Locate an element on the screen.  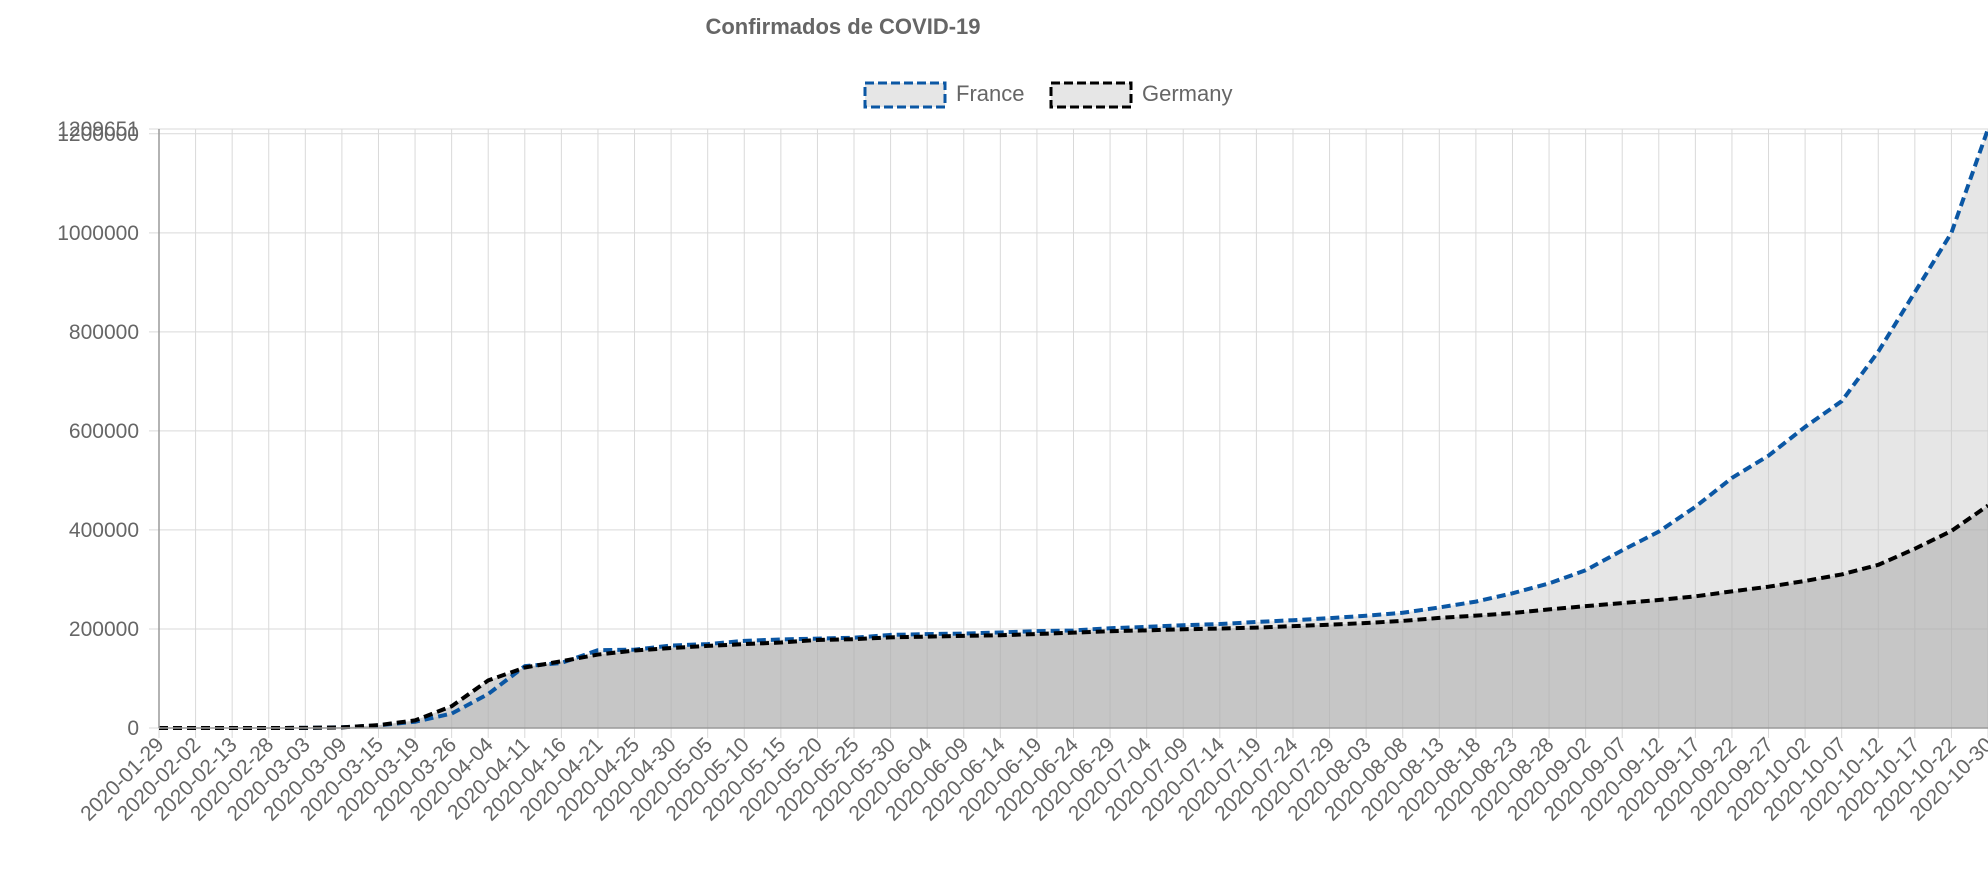
y-tick-label: 1000000 is located at coordinates (98, 233).